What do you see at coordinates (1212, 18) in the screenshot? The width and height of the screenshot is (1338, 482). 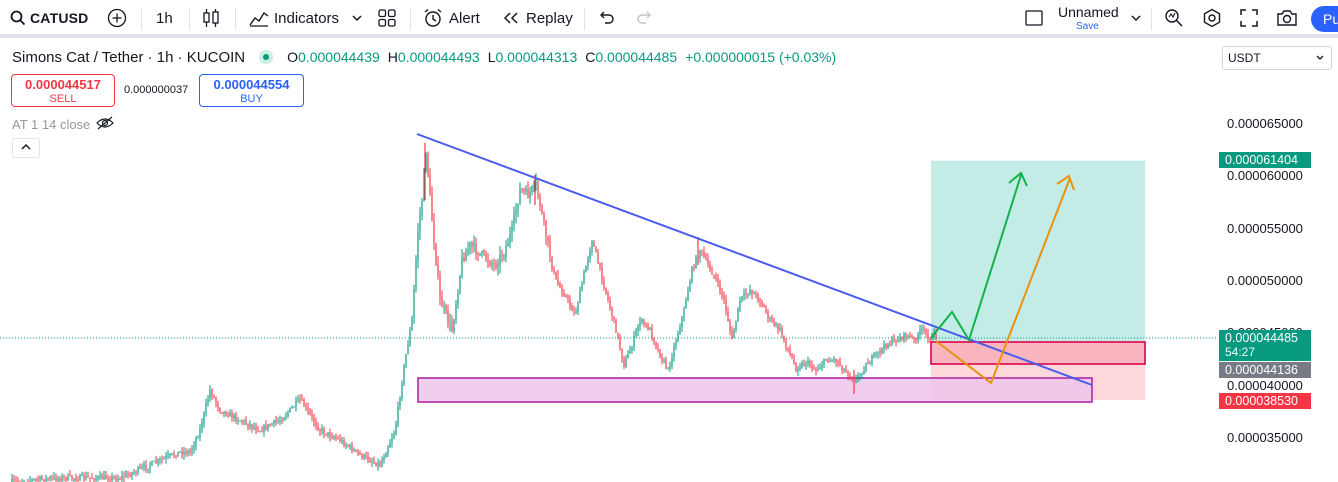 I see `settings-button` at bounding box center [1212, 18].